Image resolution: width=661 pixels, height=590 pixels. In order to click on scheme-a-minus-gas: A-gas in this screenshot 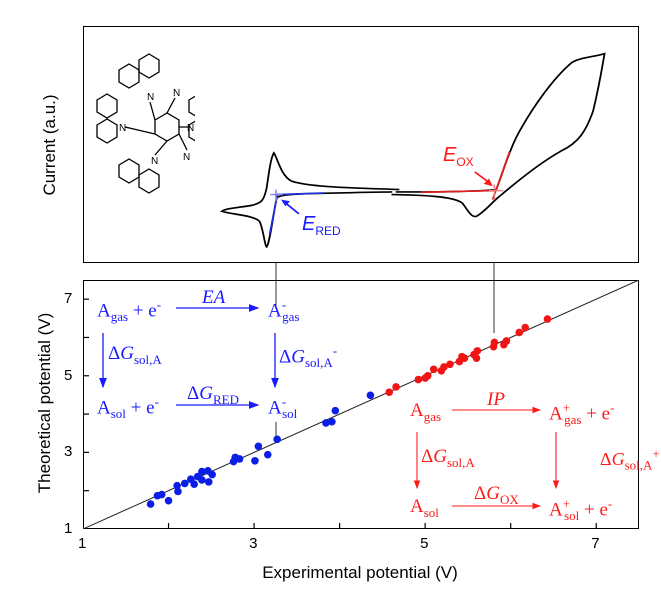, I will do `click(284, 311)`.